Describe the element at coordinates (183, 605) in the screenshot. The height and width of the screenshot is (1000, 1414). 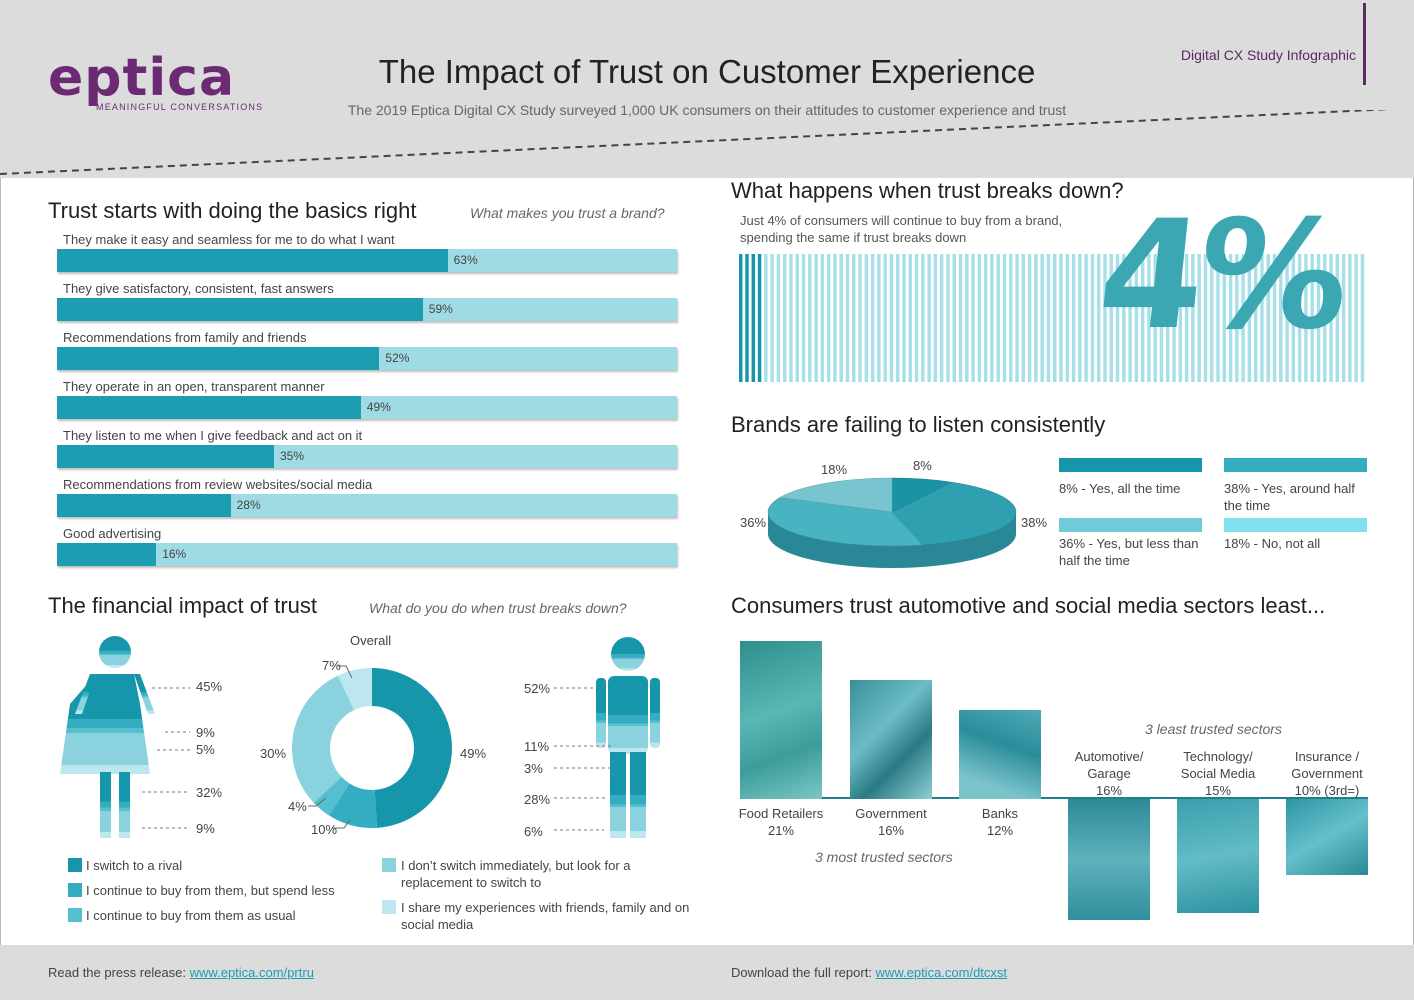
I see `financial-title: The financial impact of trust` at that location.